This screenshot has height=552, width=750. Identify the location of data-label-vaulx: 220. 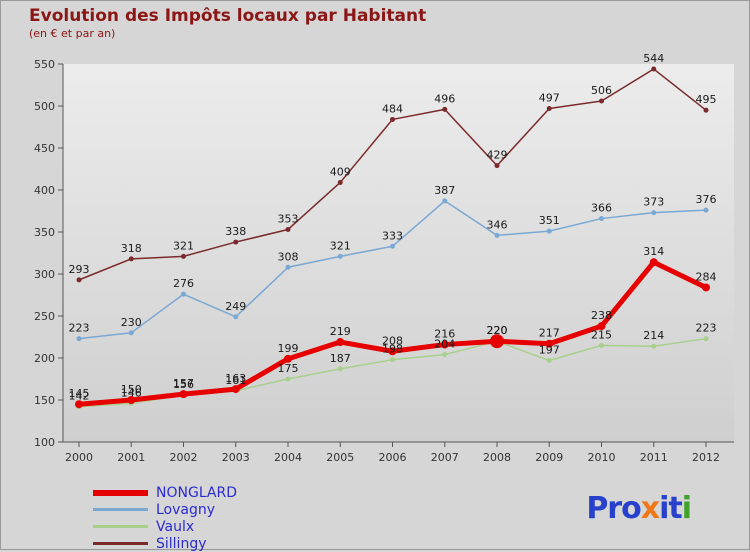
(497, 330).